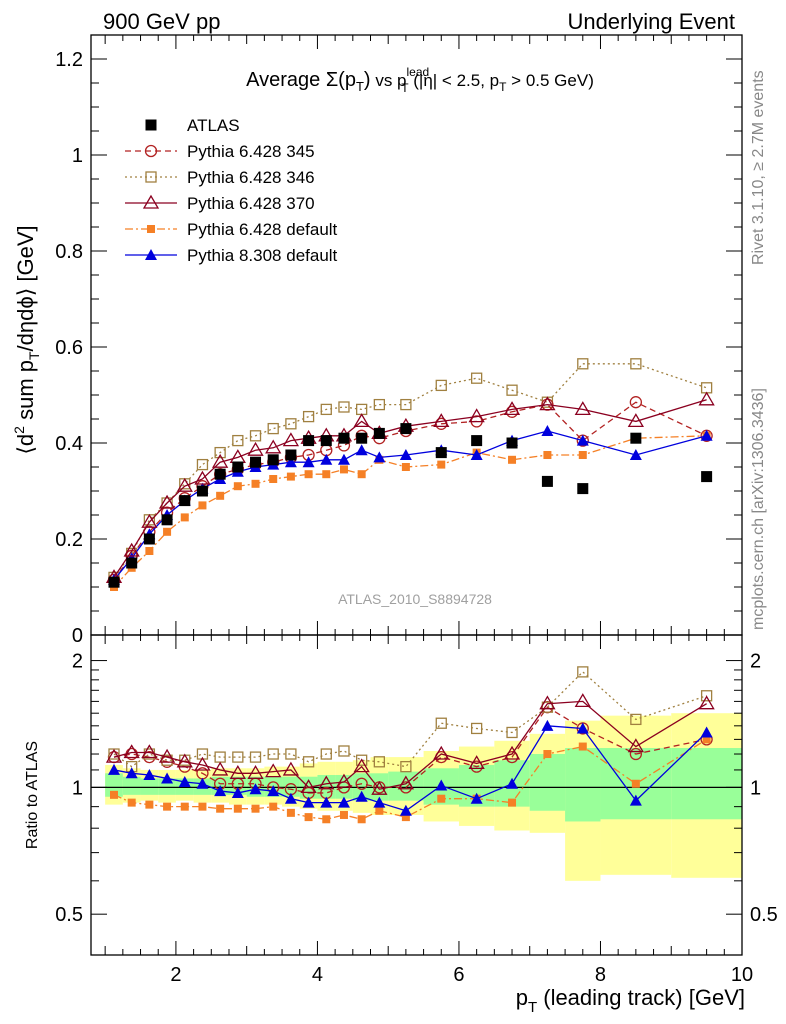 Image resolution: width=786 pixels, height=1024 pixels. Describe the element at coordinates (77, 788) in the screenshot. I see `ratio-y-tick-label: 1` at that location.